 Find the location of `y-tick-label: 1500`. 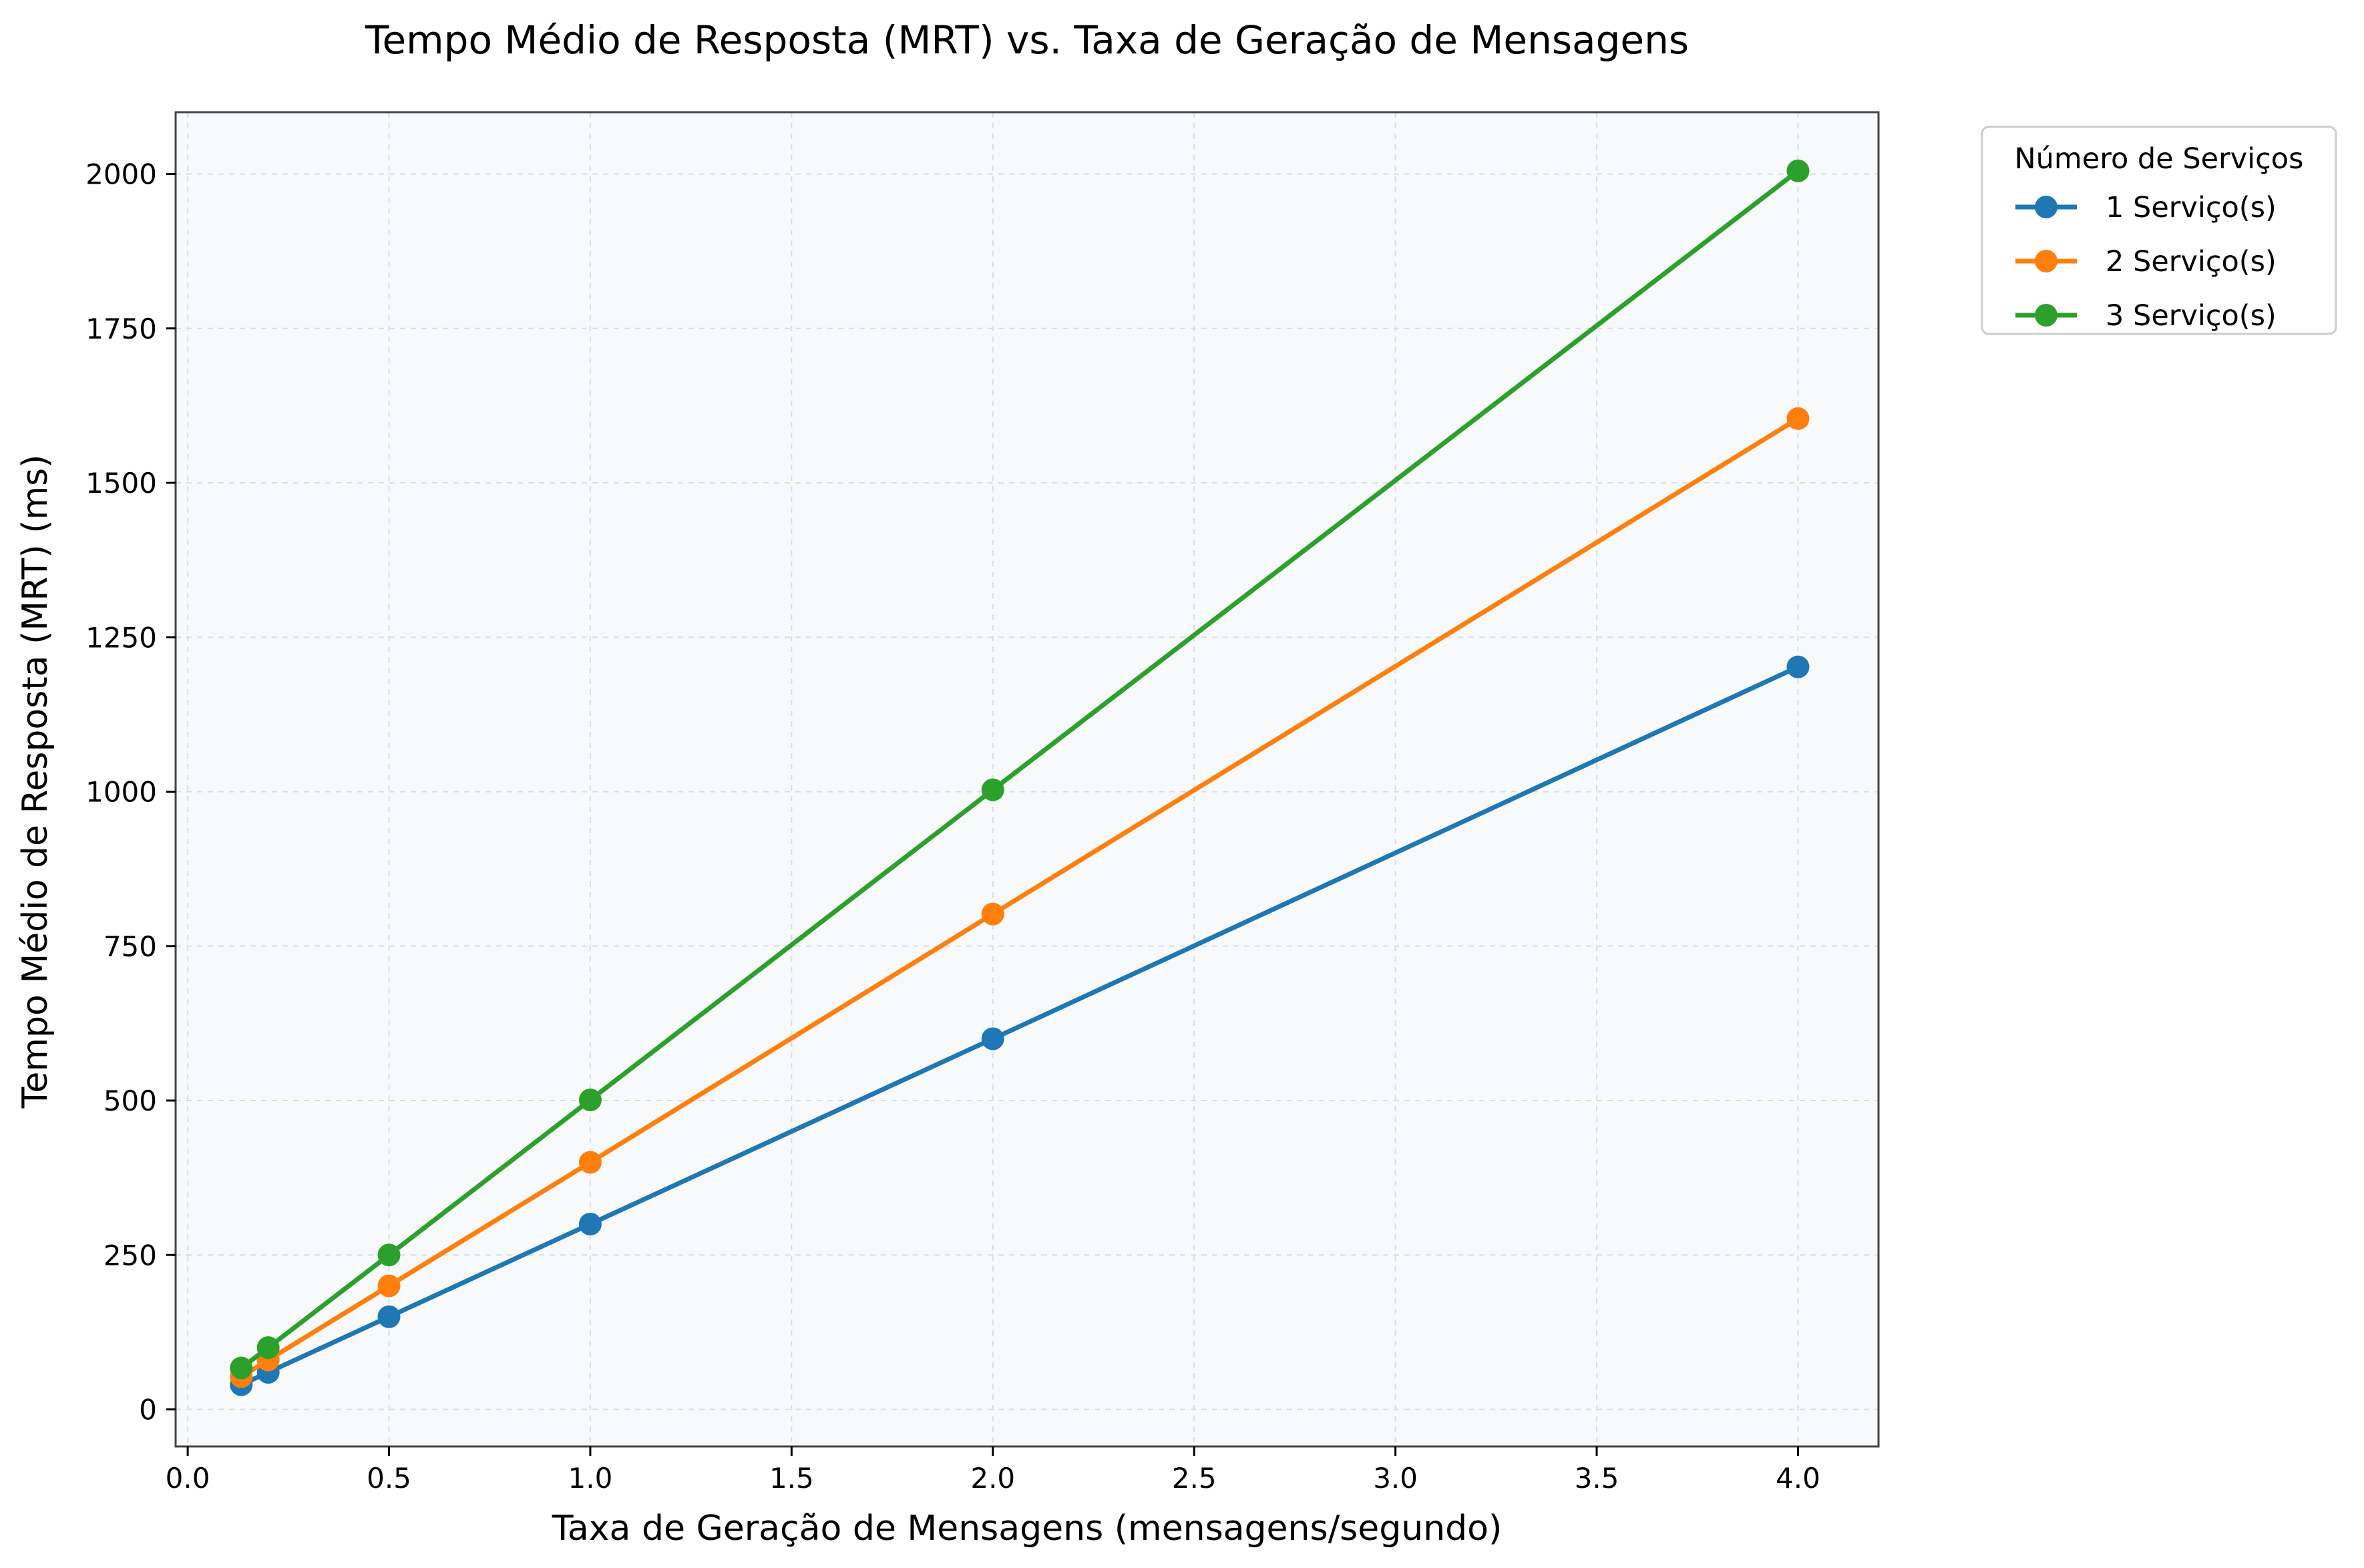

y-tick-label: 1500 is located at coordinates (121, 483).